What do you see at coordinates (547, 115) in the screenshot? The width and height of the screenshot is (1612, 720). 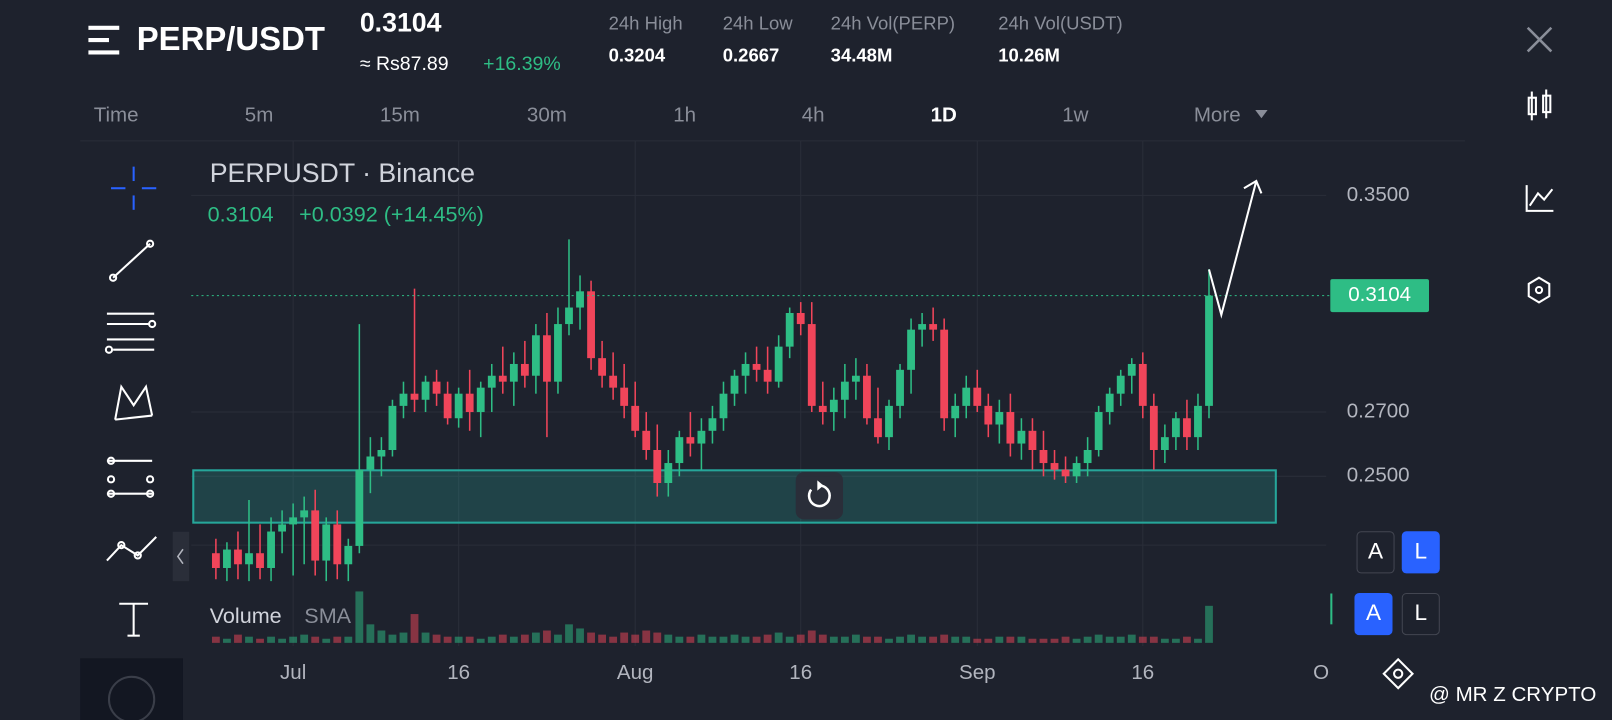 I see `timeframe-tab: 30m` at bounding box center [547, 115].